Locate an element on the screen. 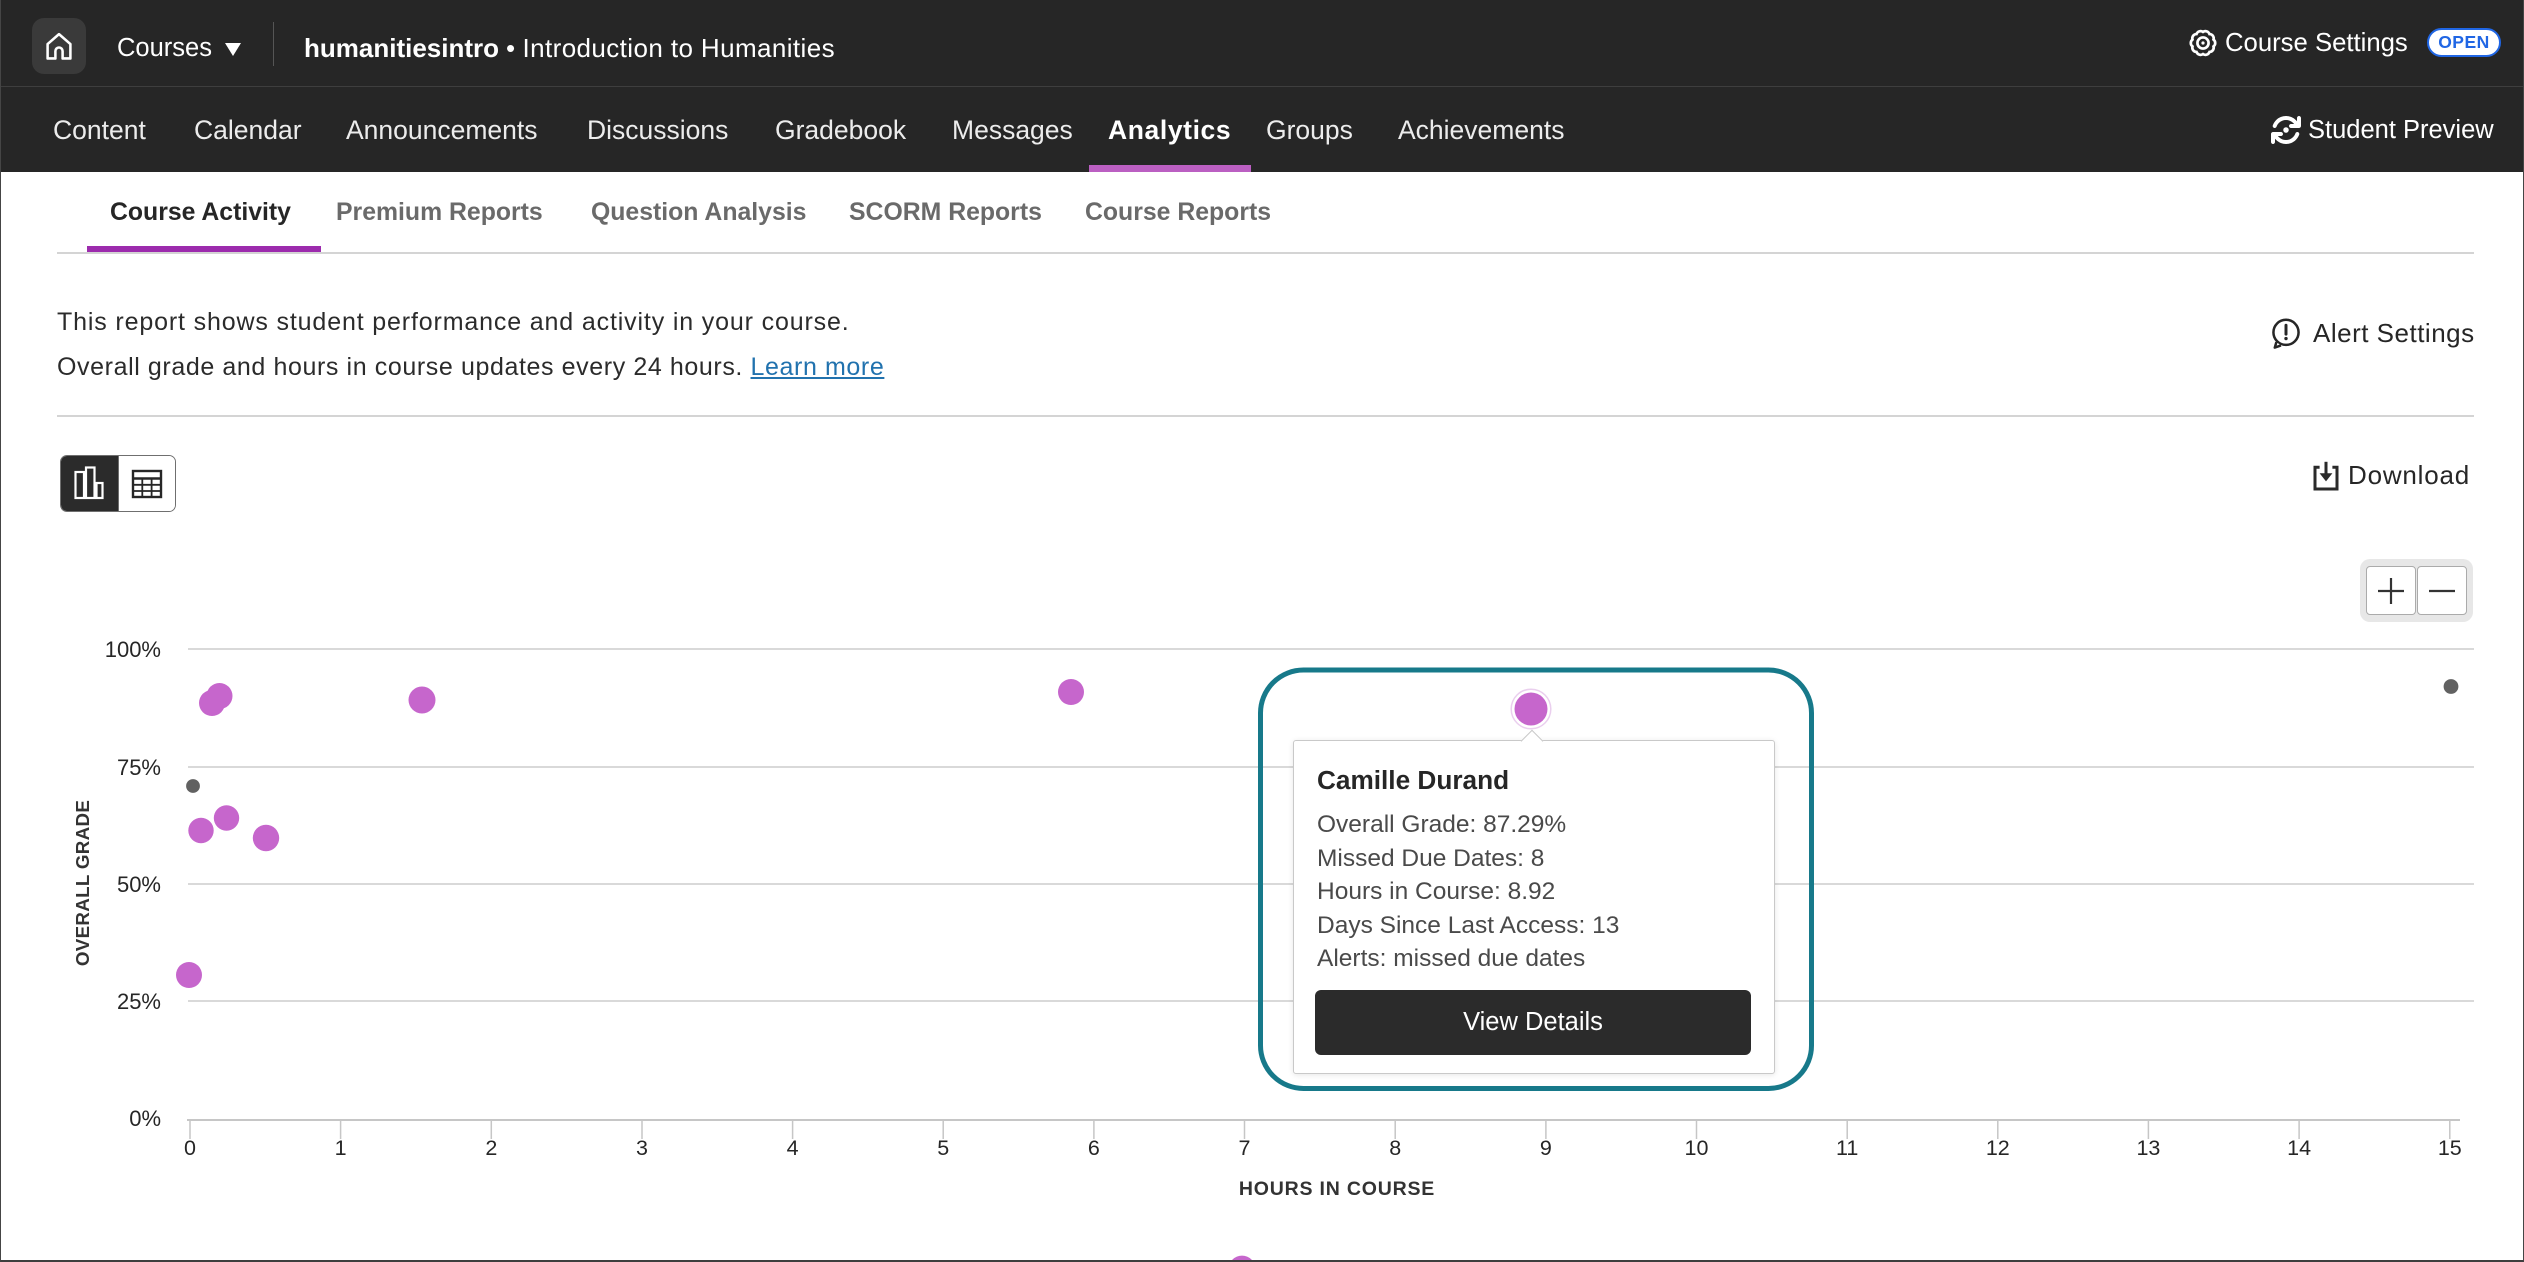 The width and height of the screenshot is (2524, 1262). svg-text: 10 is located at coordinates (1697, 1148).